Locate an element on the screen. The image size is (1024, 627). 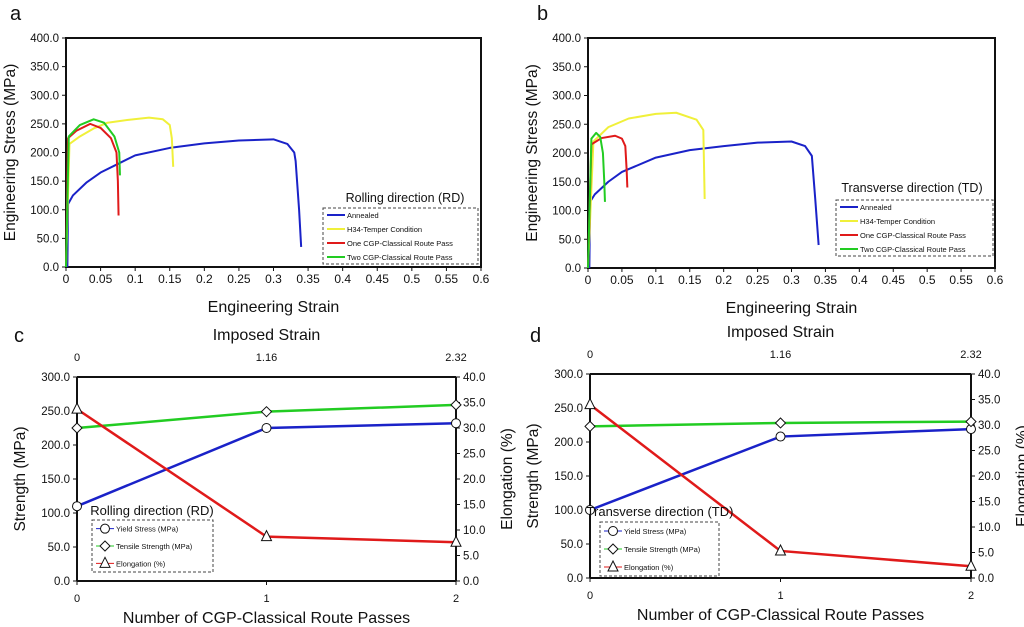
panel-label: a is located at coordinates (16, 14).